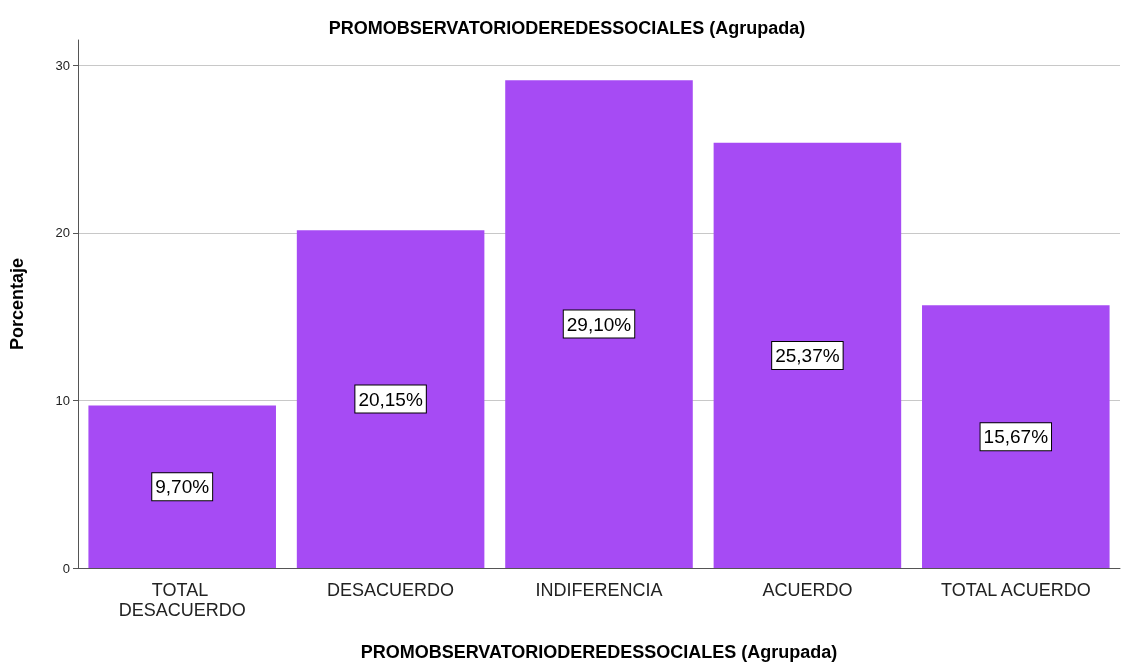 The height and width of the screenshot is (669, 1134). I want to click on data-label: 20,15%, so click(390, 399).